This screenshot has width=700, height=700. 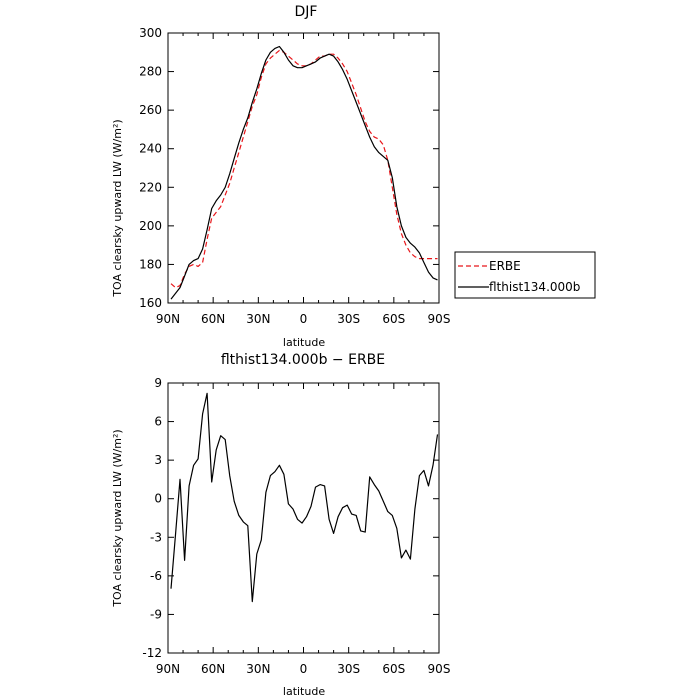 What do you see at coordinates (150, 226) in the screenshot?
I see `y-tick-label-top: 200` at bounding box center [150, 226].